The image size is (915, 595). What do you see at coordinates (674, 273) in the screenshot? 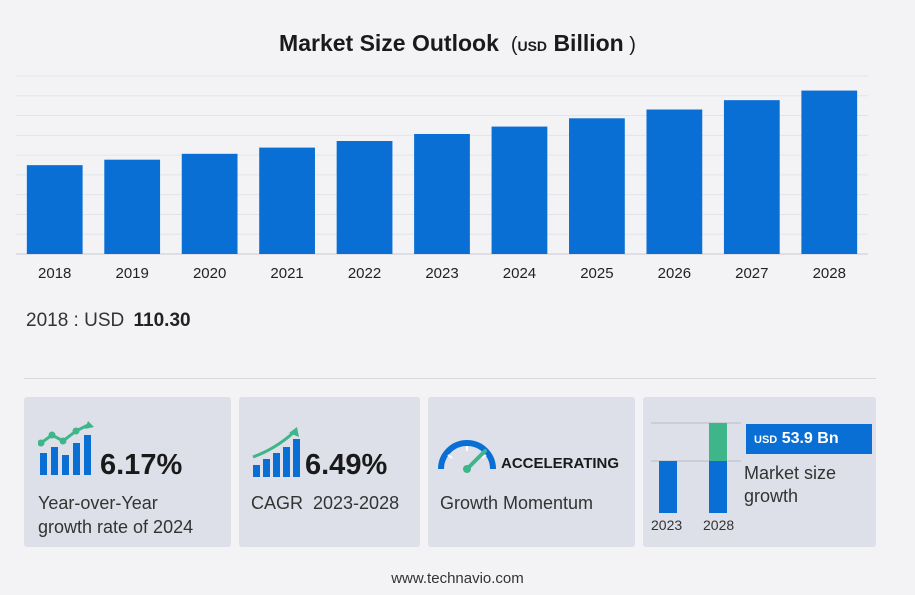
I see `x-tick-2026: 2026` at bounding box center [674, 273].